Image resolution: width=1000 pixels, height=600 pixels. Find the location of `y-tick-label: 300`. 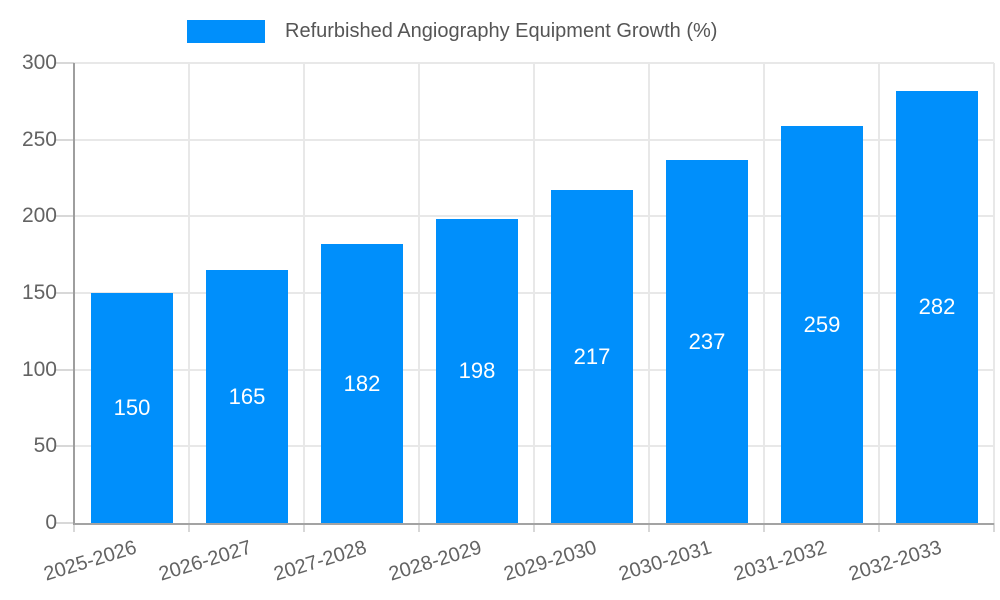

y-tick-label: 300 is located at coordinates (39, 62).